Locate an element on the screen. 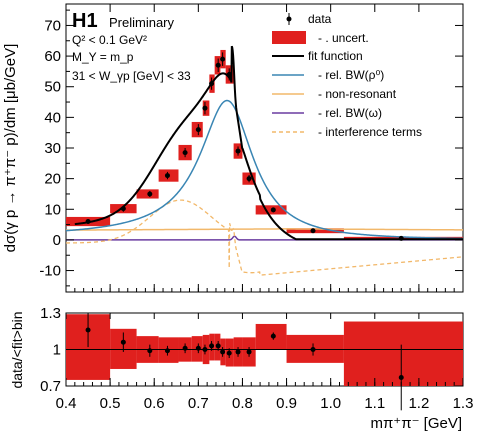  legend-label-omega: - rel. BW(ω) is located at coordinates (350, 113).